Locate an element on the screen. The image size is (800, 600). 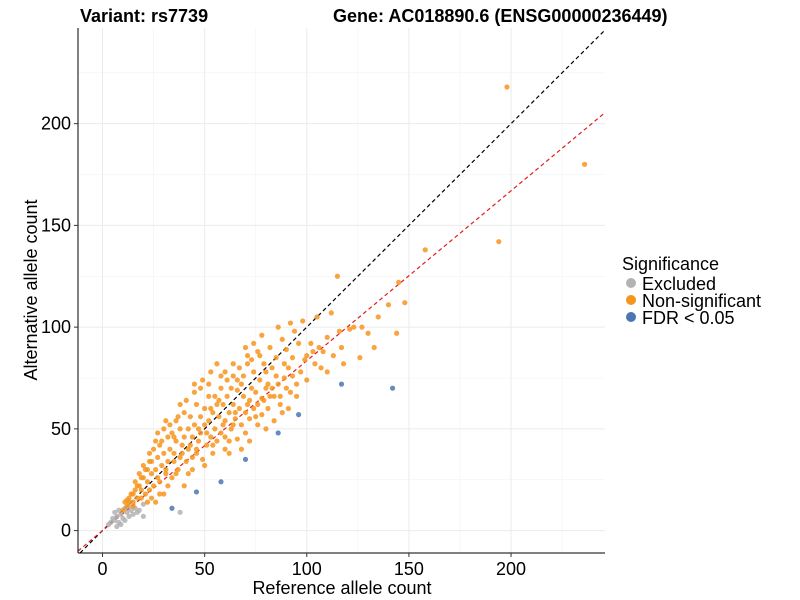
x-axis-ticks: 0 50 100 150 200 is located at coordinates (312, 566).